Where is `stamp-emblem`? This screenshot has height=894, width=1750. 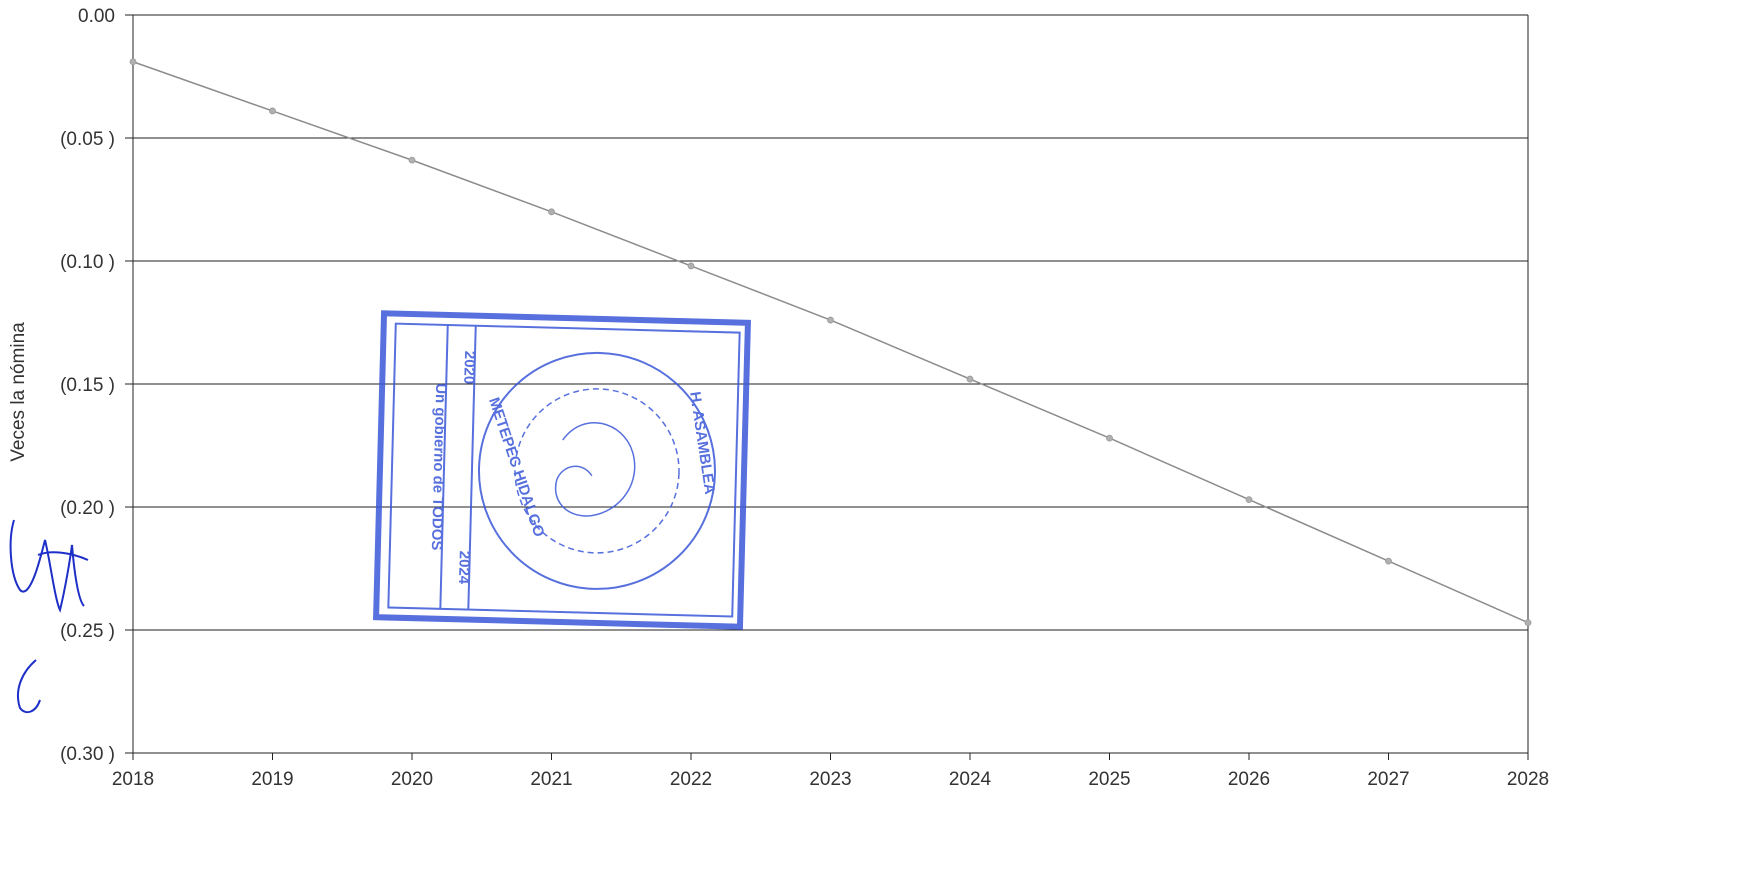 stamp-emblem is located at coordinates (595, 469).